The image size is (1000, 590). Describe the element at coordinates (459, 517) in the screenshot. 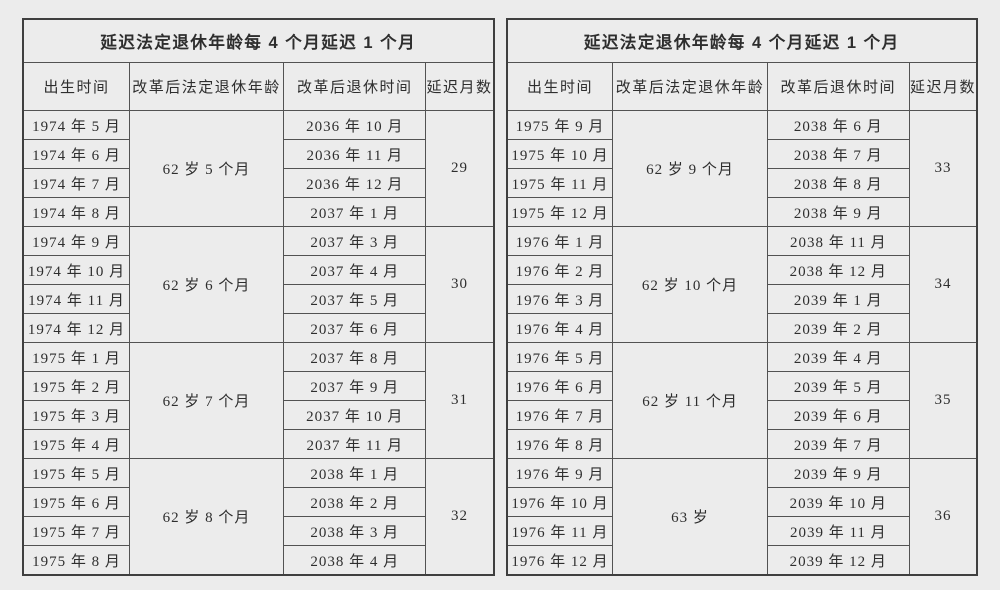

I see `delay-months-cell: 32` at that location.